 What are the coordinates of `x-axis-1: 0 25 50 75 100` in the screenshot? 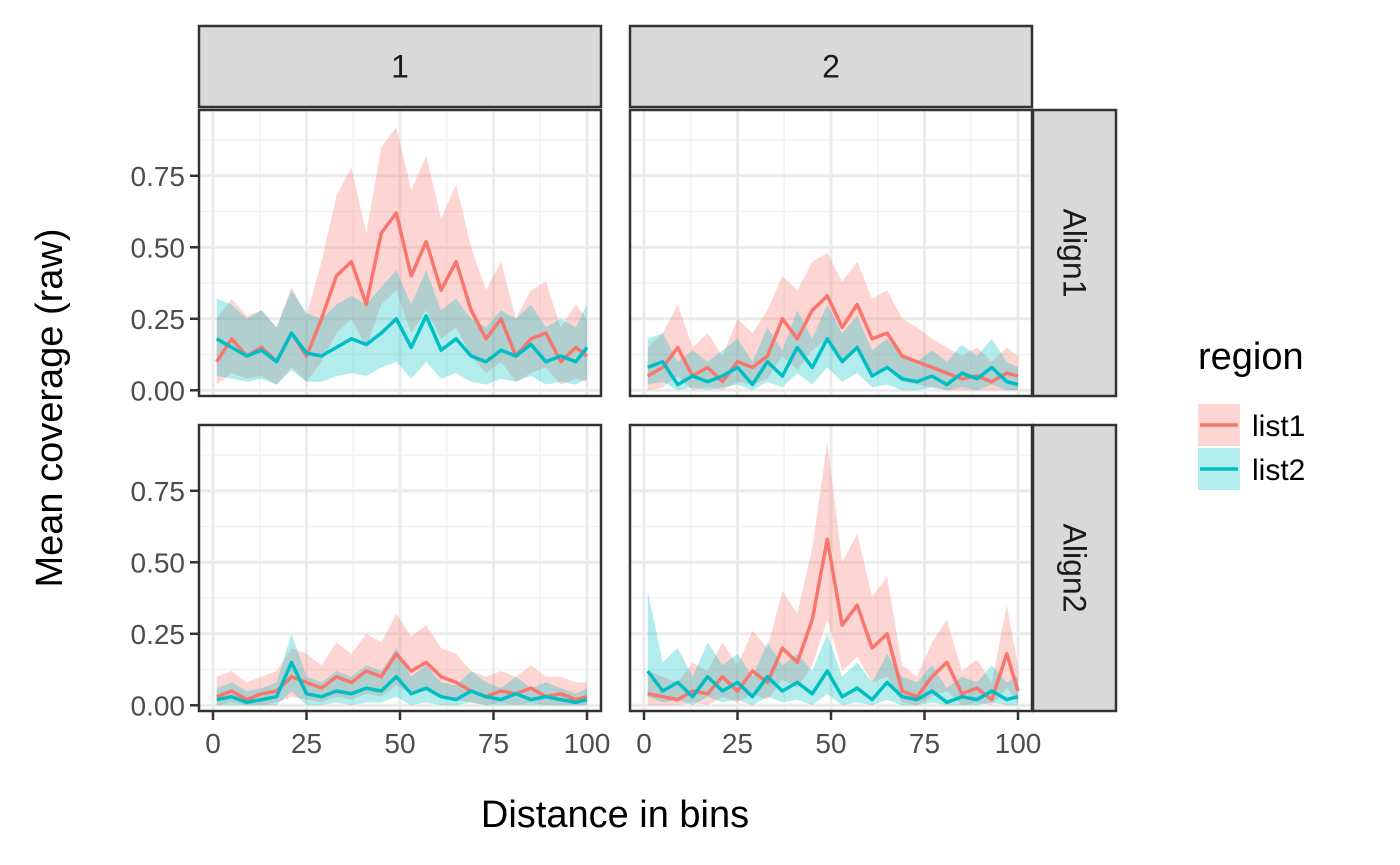 It's located at (407, 735).